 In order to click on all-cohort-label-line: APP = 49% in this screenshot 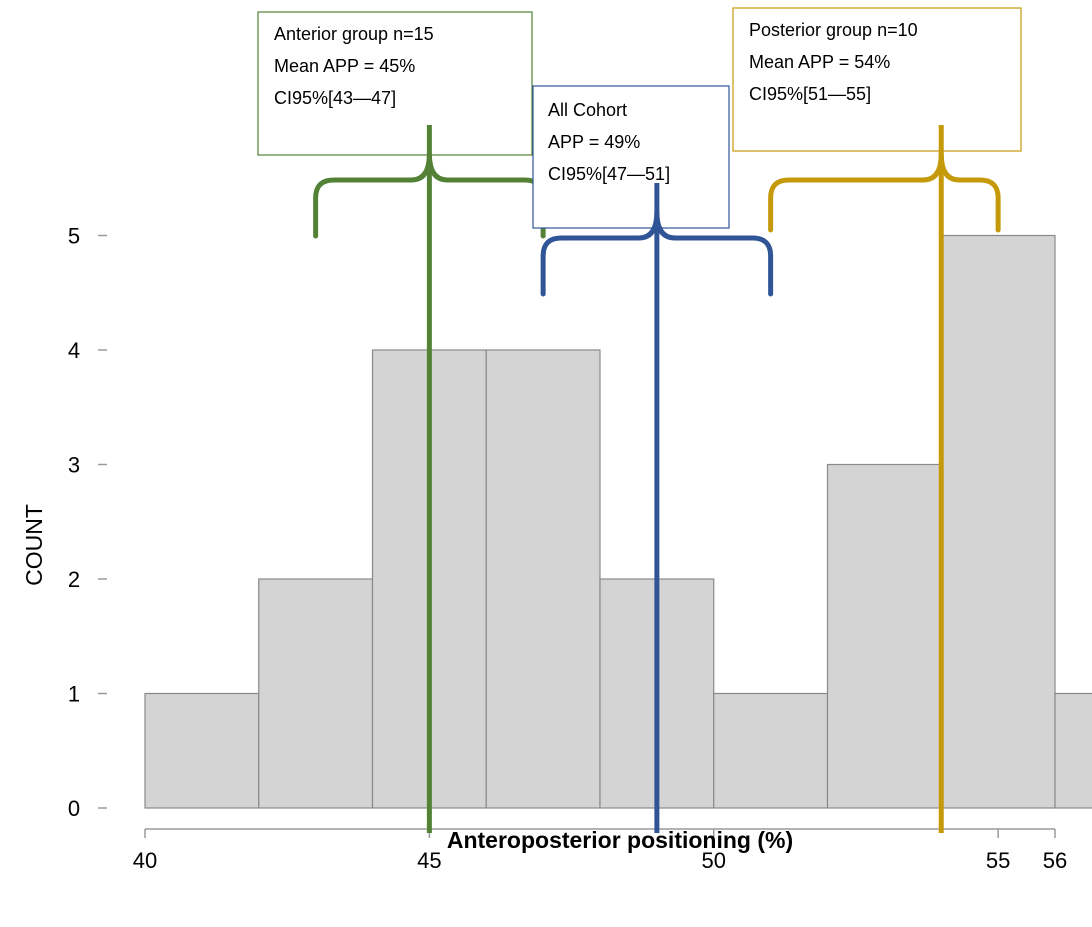, I will do `click(594, 142)`.